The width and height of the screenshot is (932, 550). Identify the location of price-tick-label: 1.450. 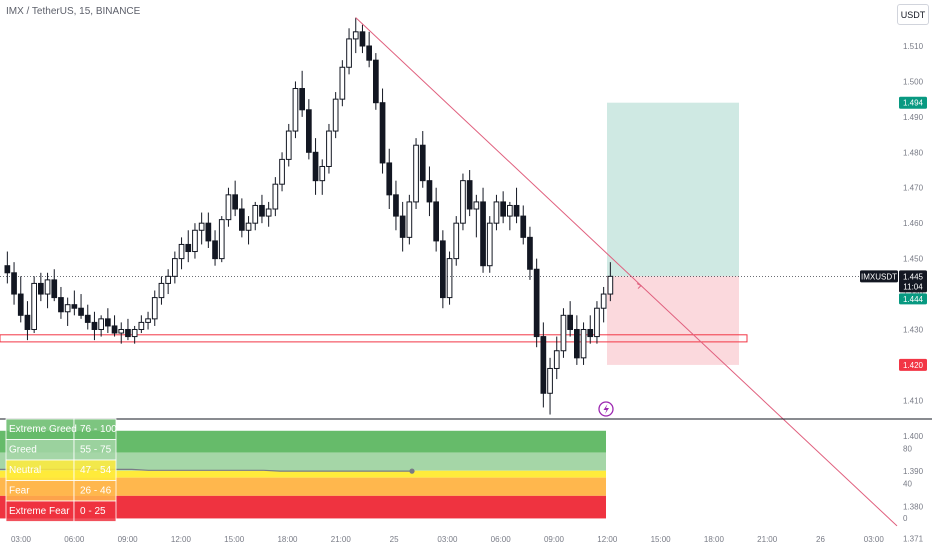
(913, 259).